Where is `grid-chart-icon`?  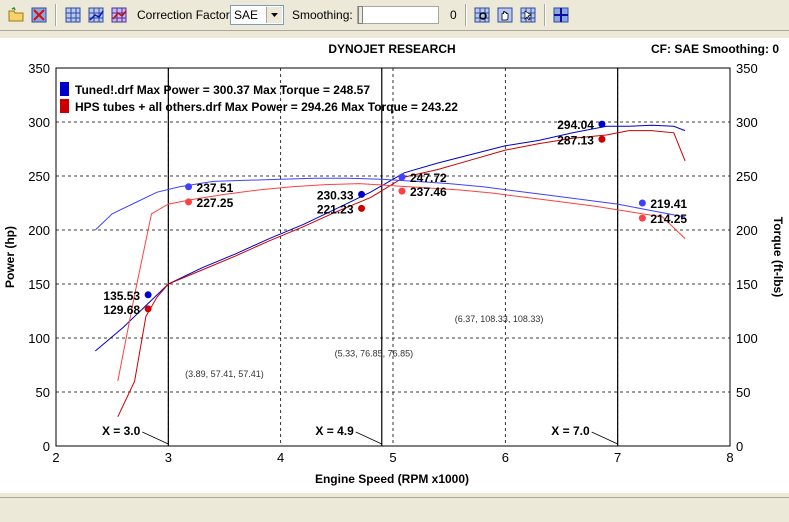 grid-chart-icon is located at coordinates (96, 15).